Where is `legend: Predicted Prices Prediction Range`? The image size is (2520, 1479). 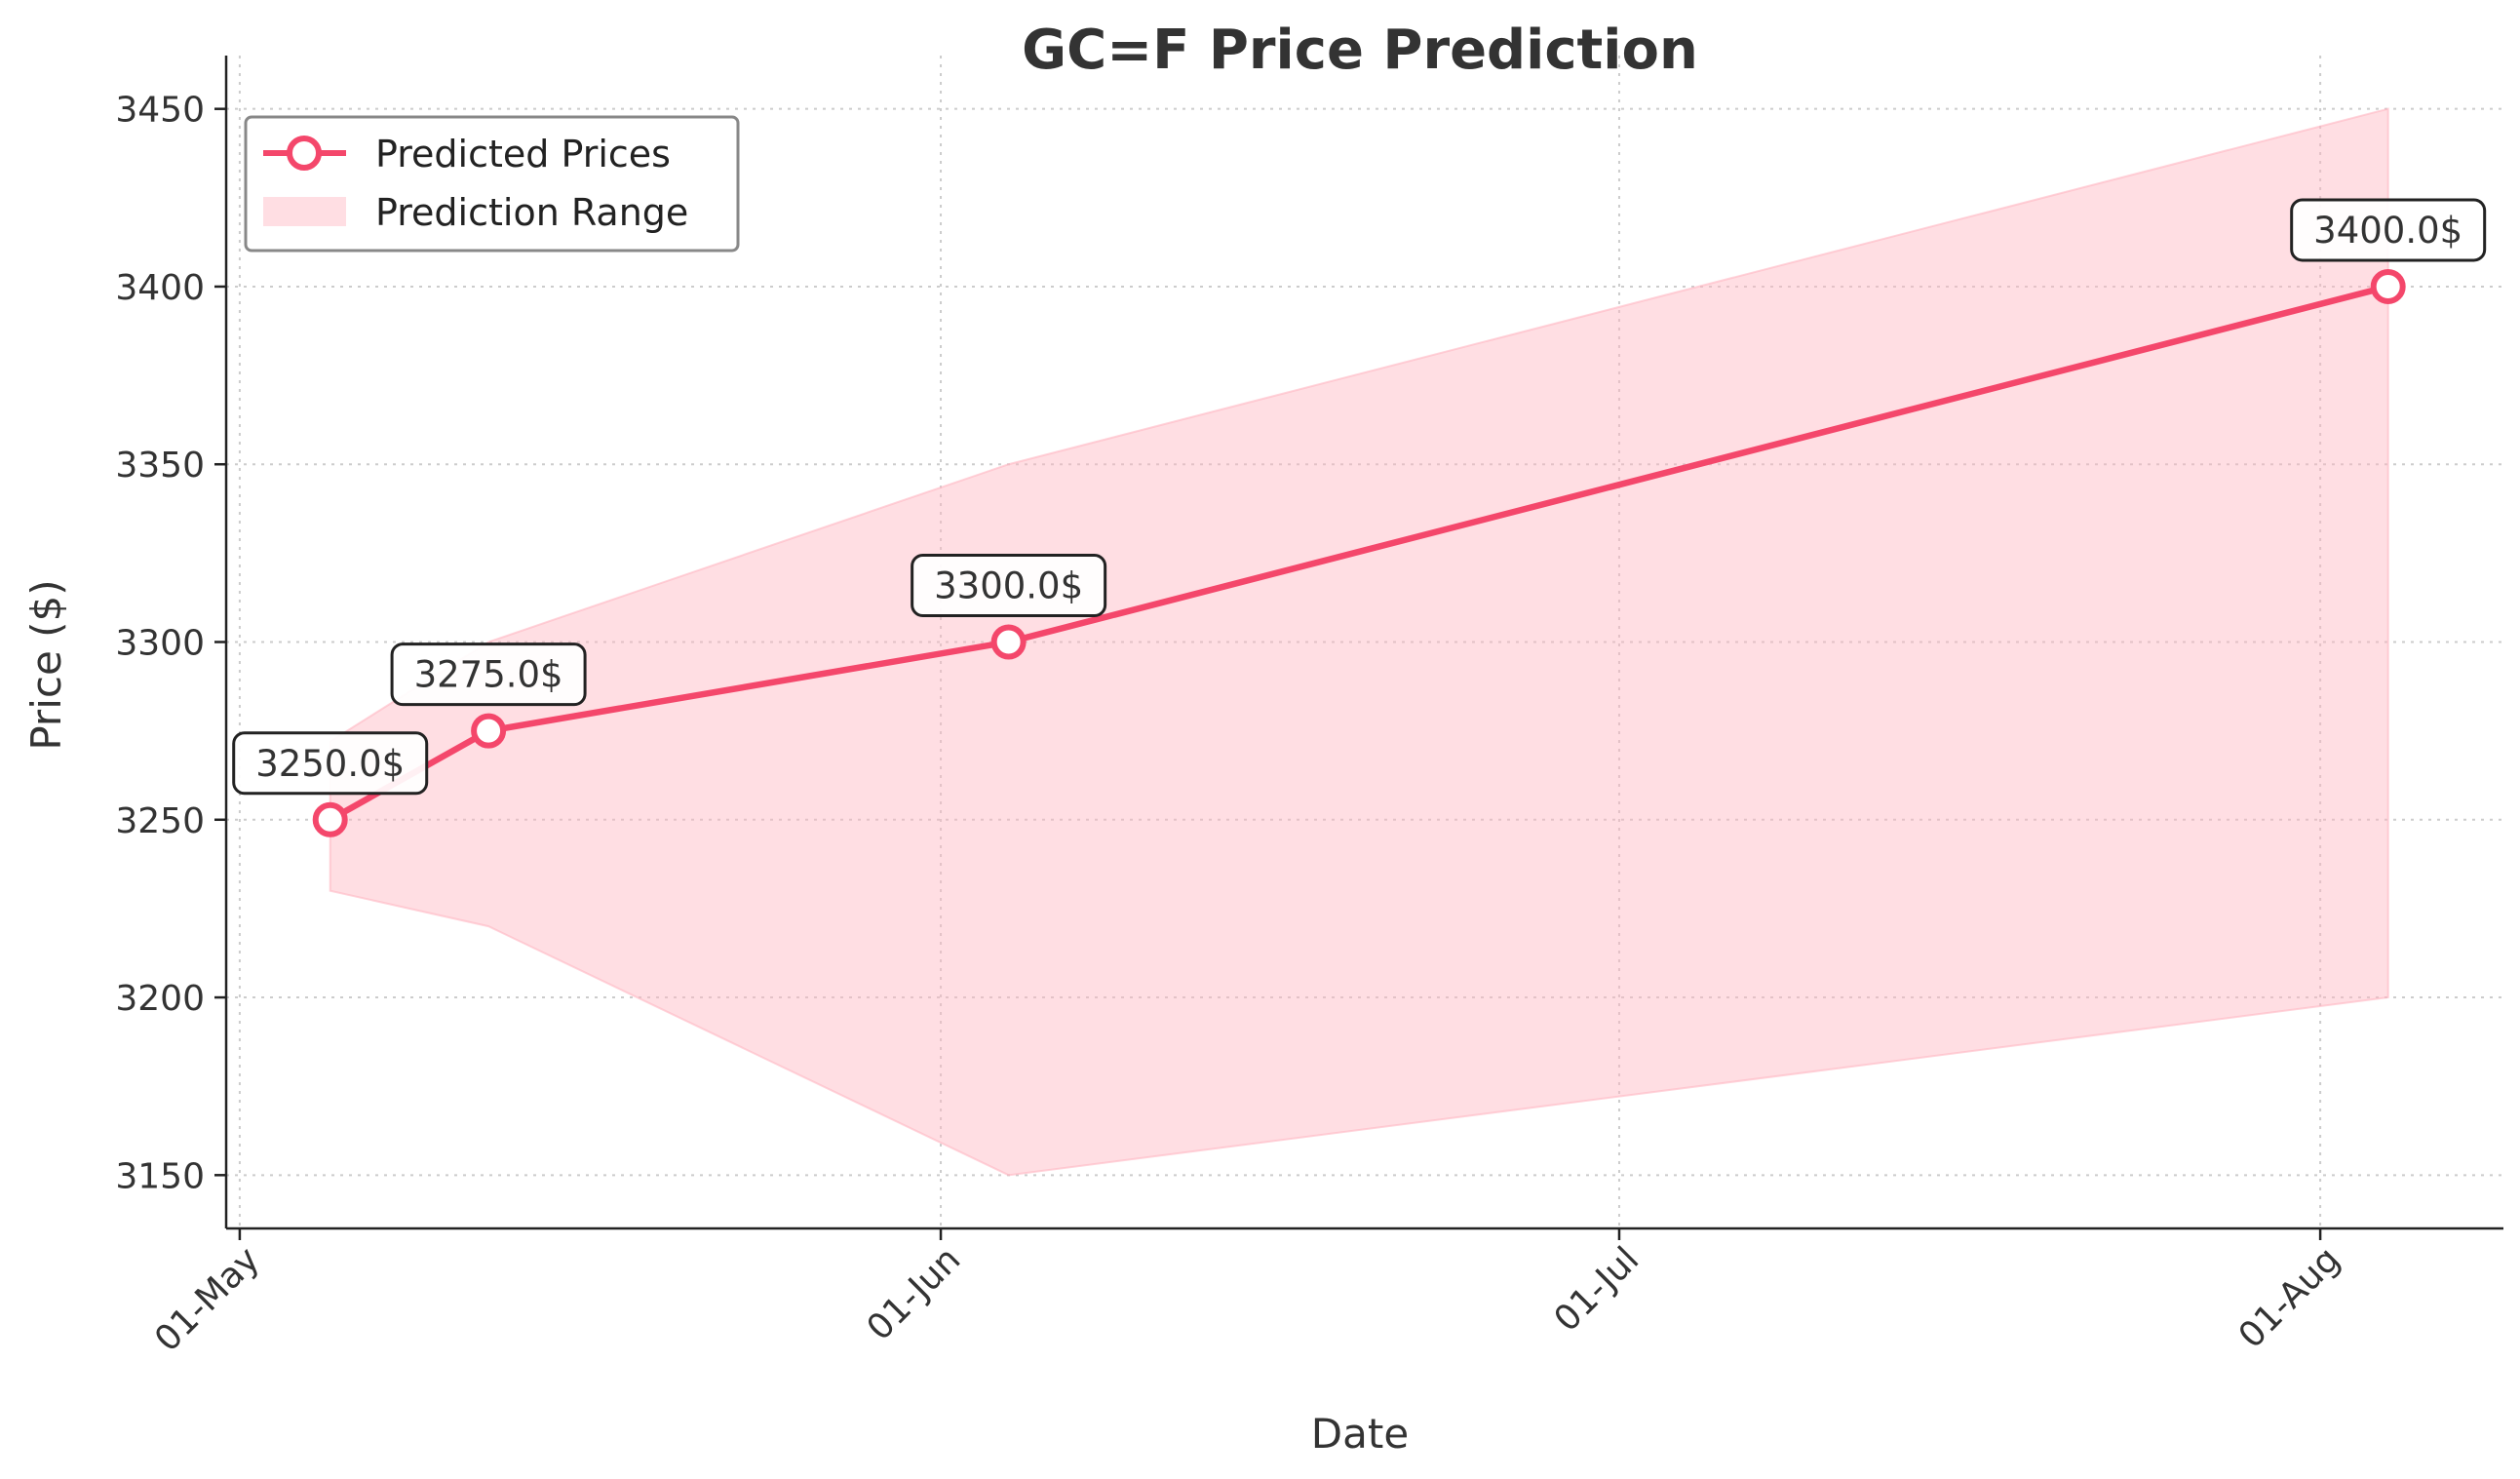
legend: Predicted Prices Prediction Range is located at coordinates (492, 184).